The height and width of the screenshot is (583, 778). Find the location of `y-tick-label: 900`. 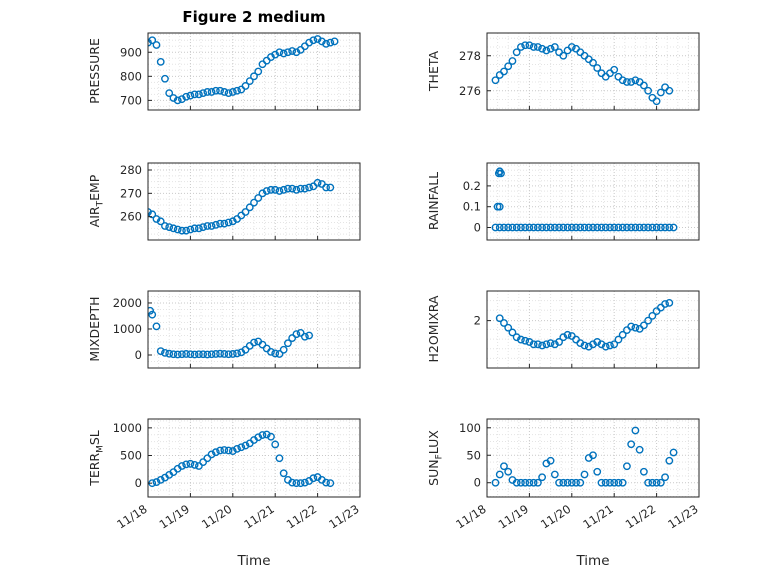

y-tick-label: 900 is located at coordinates (131, 52).